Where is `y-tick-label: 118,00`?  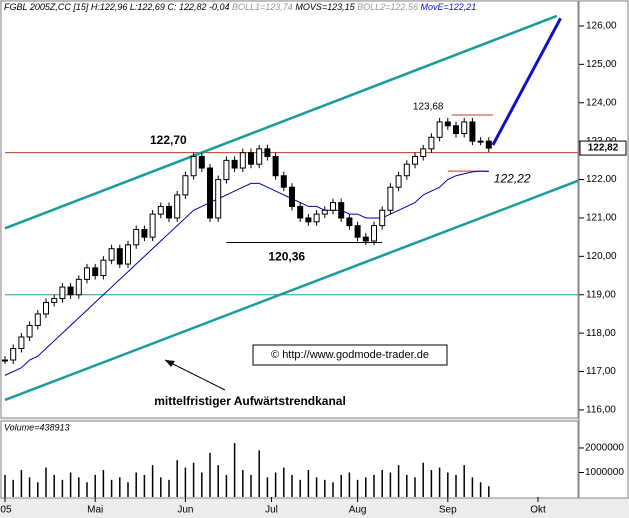
y-tick-label: 118,00 is located at coordinates (601, 333).